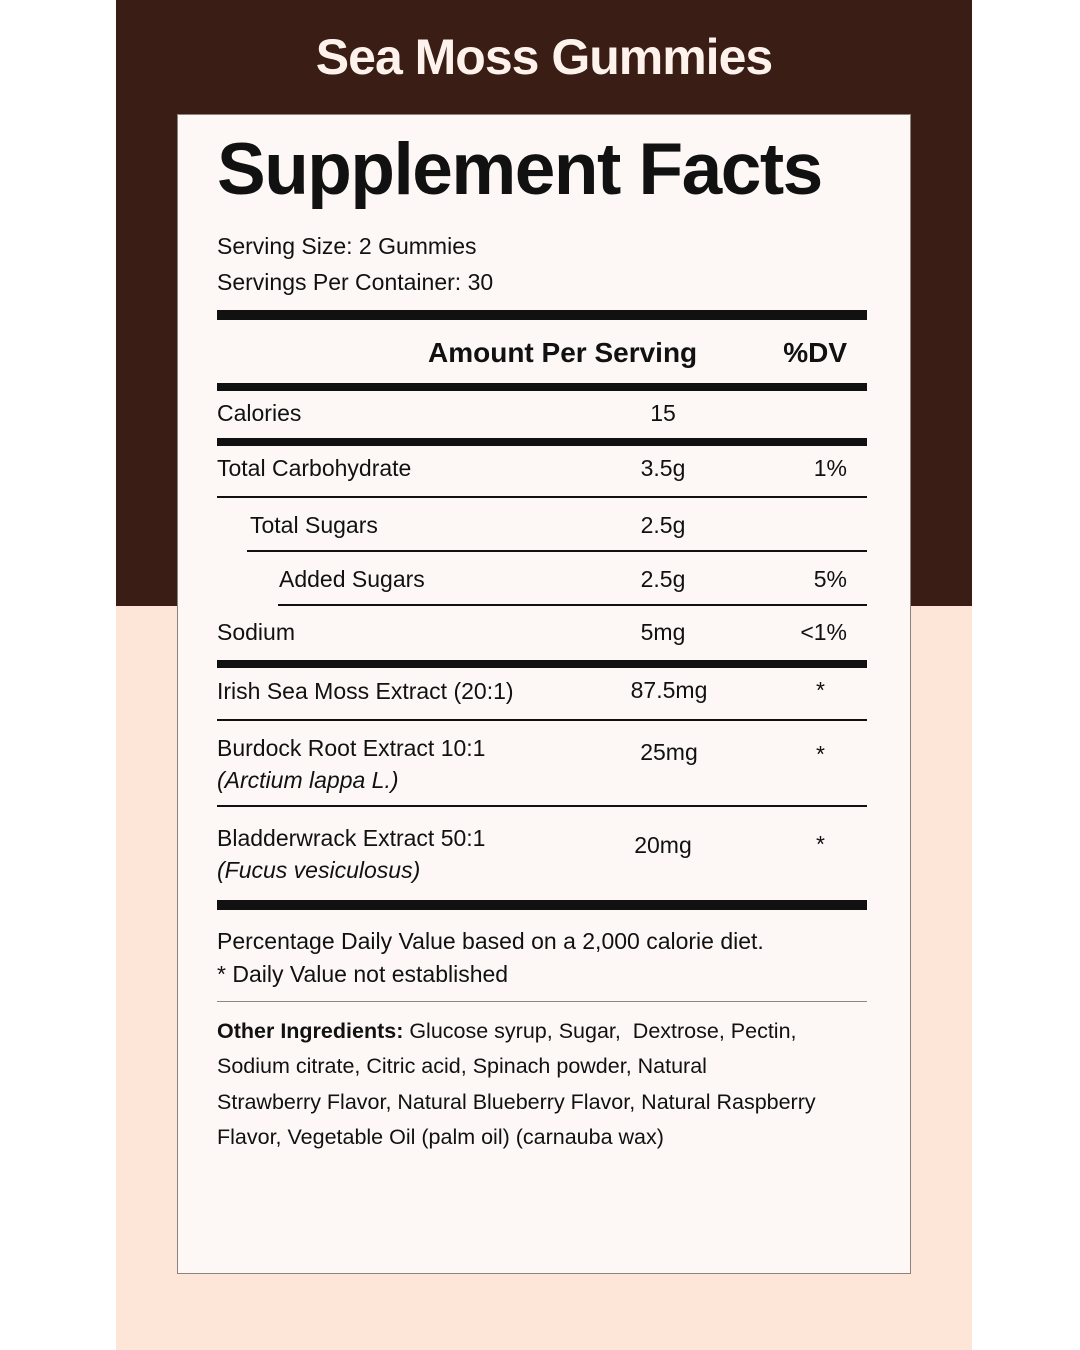 The width and height of the screenshot is (1080, 1350). What do you see at coordinates (830, 468) in the screenshot?
I see `row-dv: 1%` at bounding box center [830, 468].